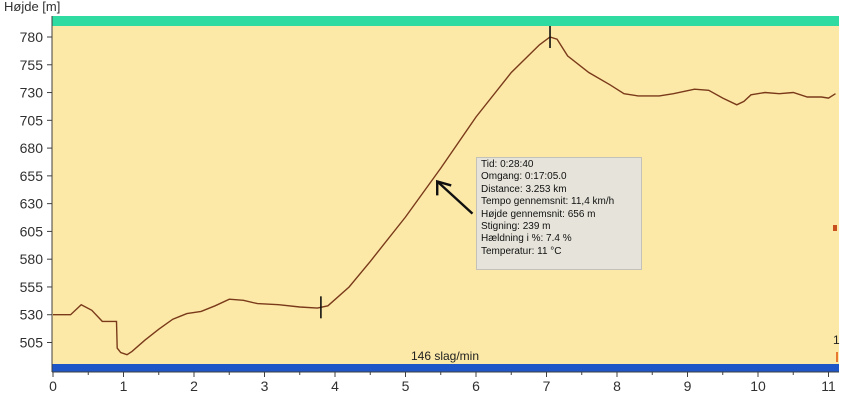 The width and height of the screenshot is (841, 400). Describe the element at coordinates (124, 386) in the screenshot. I see `x-tick-label: 1` at that location.